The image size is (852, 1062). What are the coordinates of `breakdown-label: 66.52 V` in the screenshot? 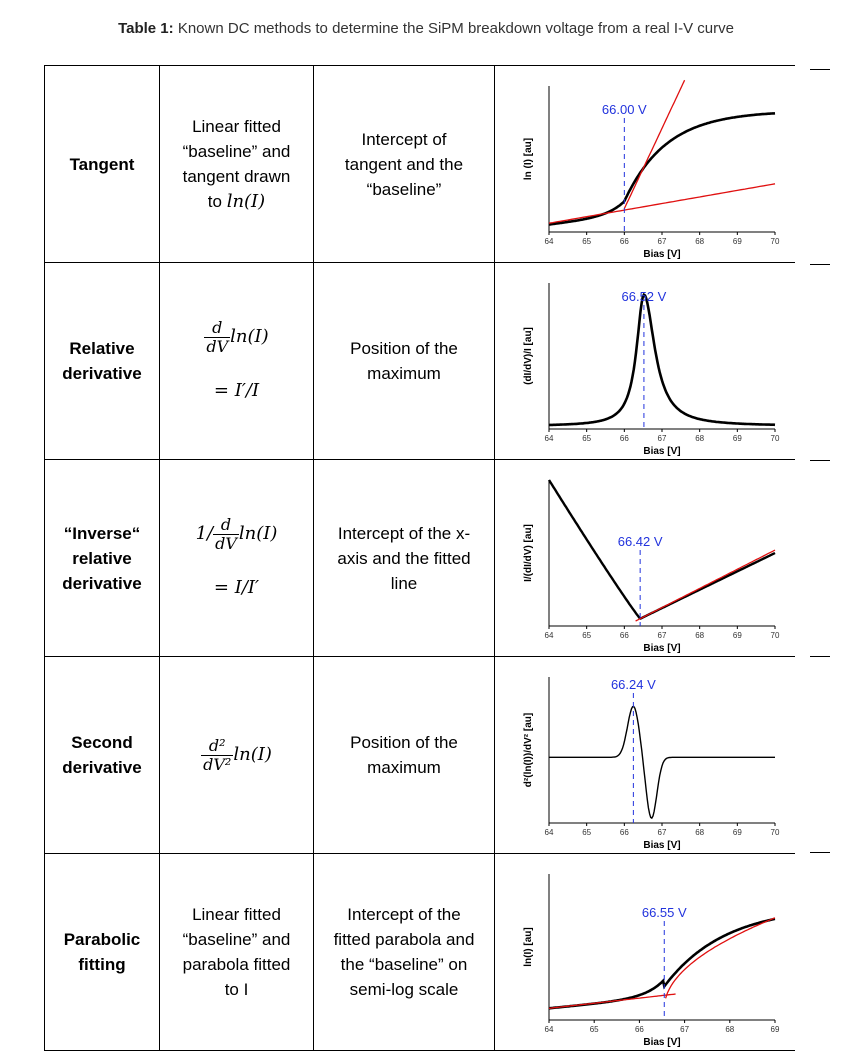 It's located at (644, 296).